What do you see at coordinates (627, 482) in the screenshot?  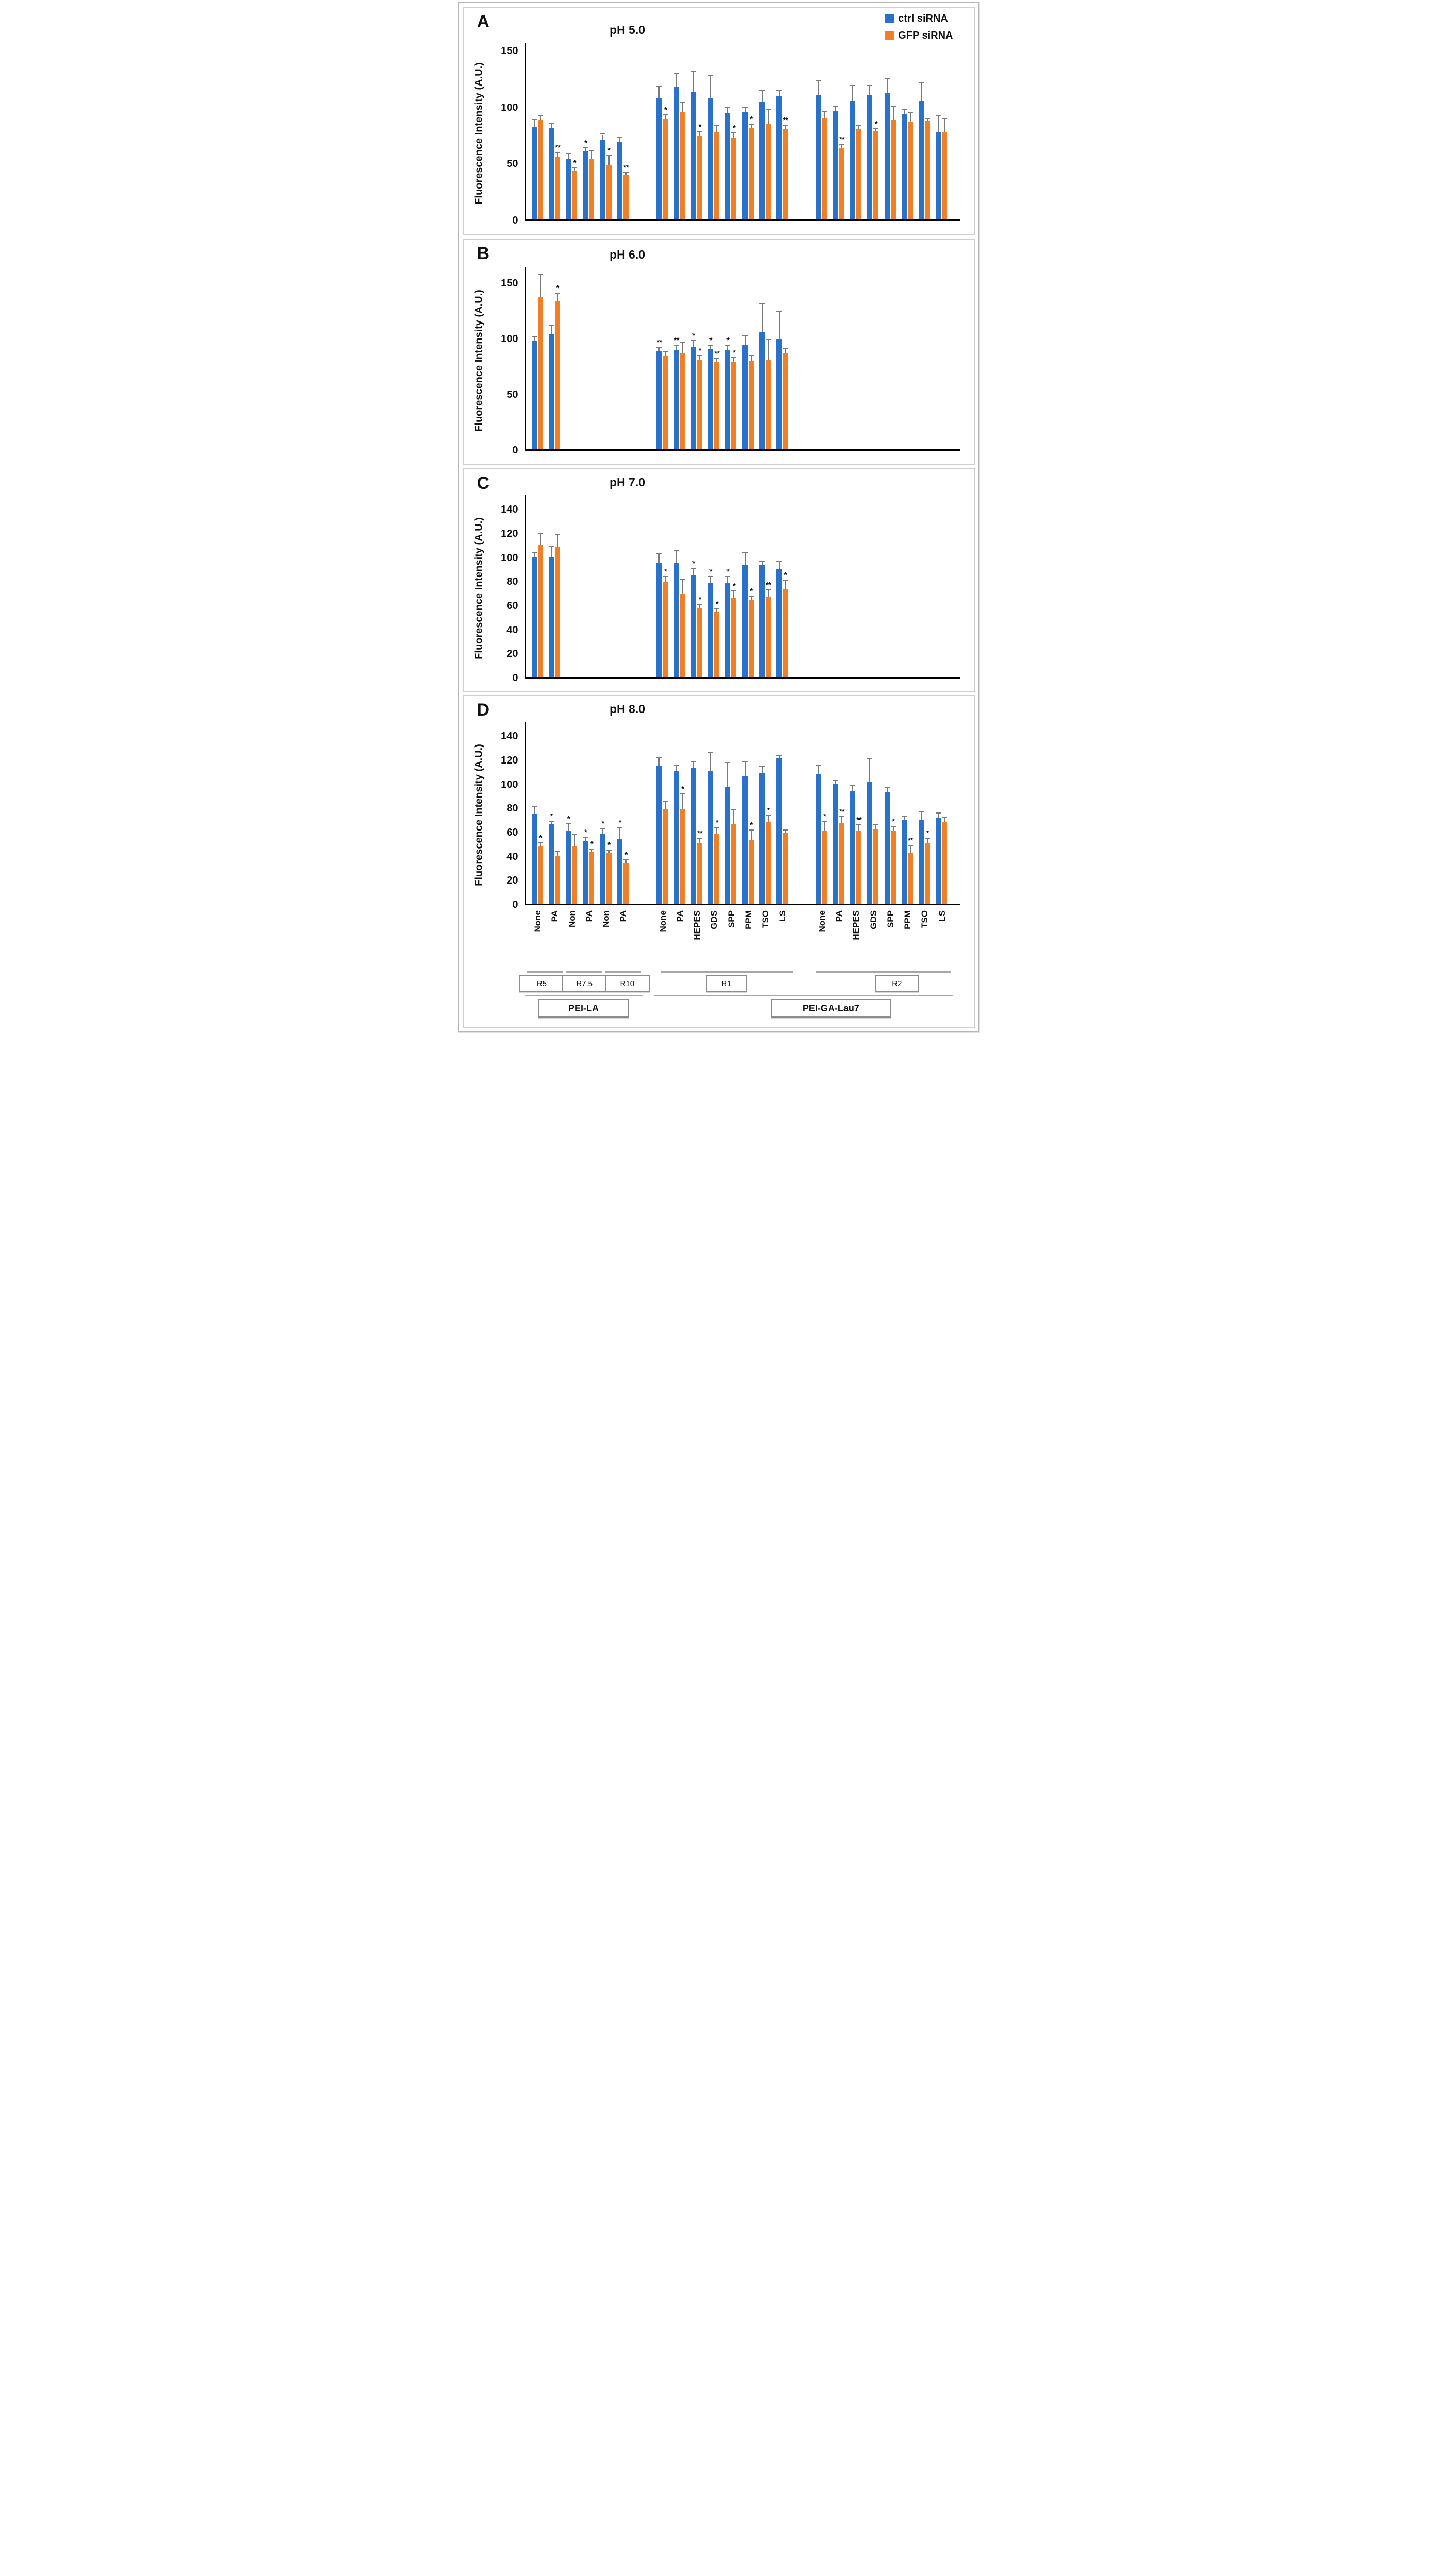 I see `panel-title: pH 7.0` at bounding box center [627, 482].